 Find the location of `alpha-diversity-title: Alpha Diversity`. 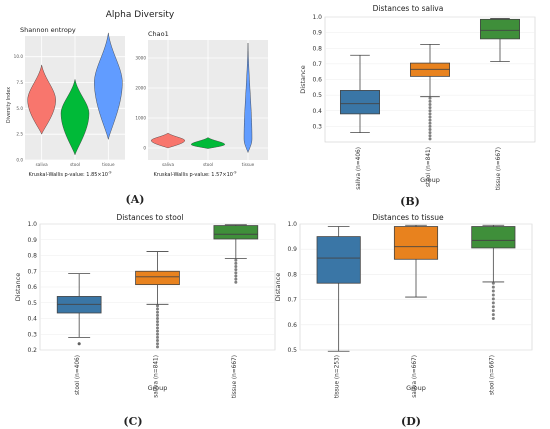

alpha-diversity-title: Alpha Diversity is located at coordinates (140, 15).